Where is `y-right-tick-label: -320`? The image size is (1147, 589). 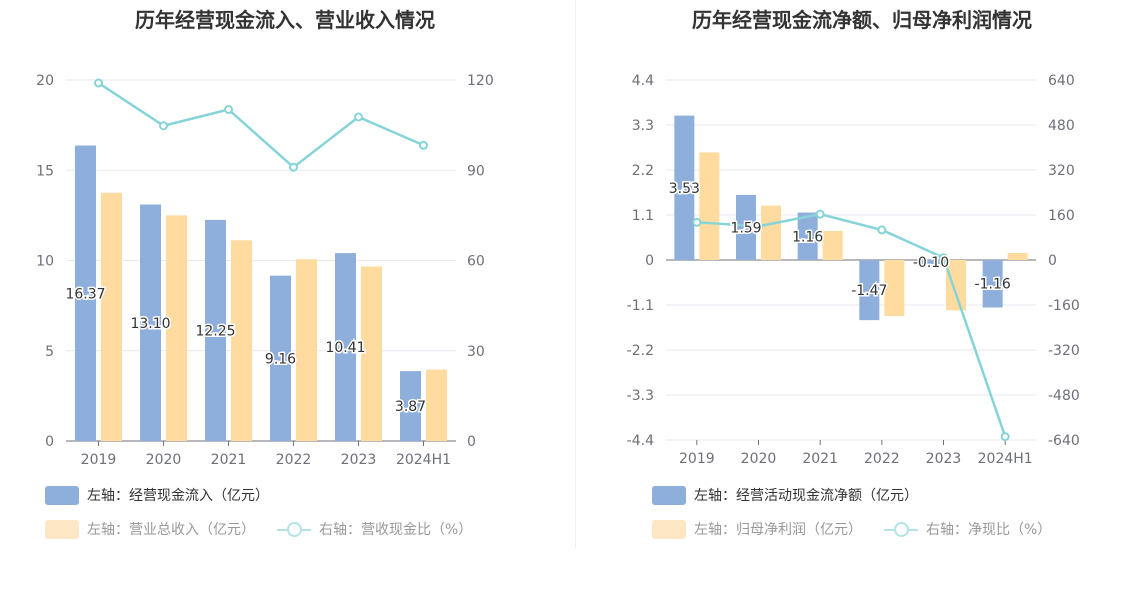 y-right-tick-label: -320 is located at coordinates (1064, 351).